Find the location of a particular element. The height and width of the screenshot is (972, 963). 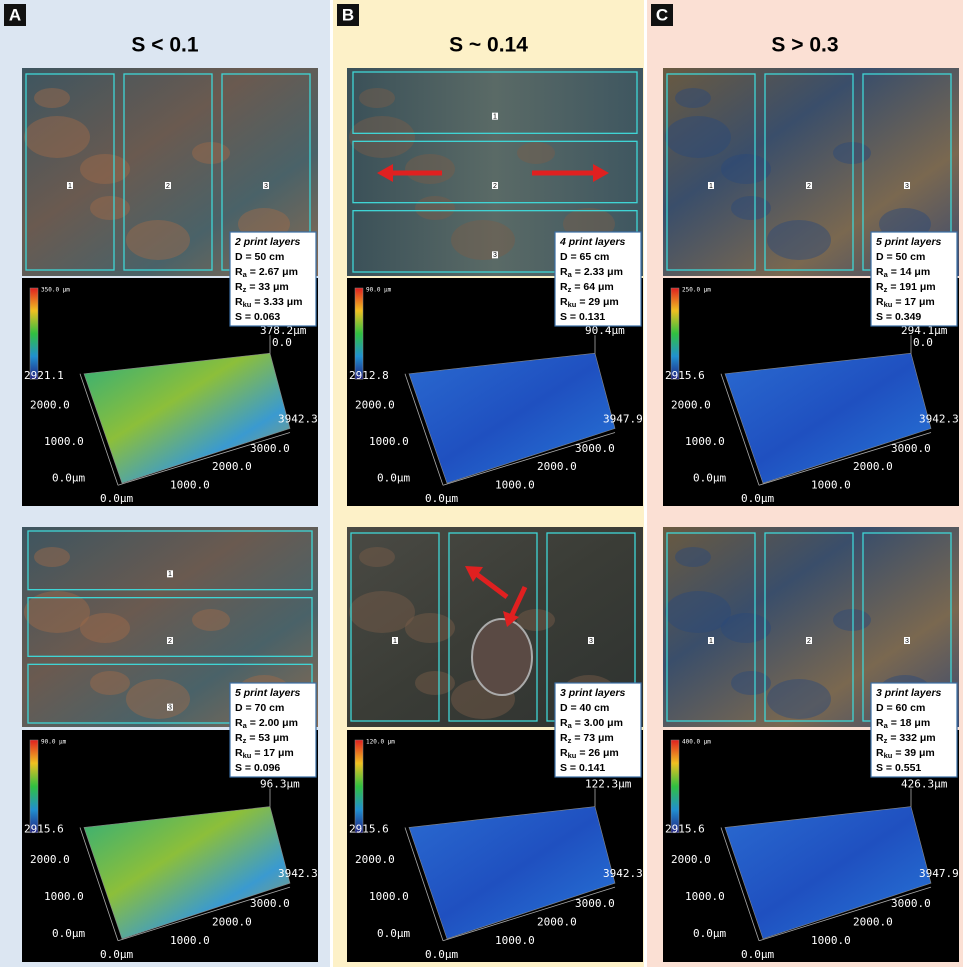

roughness-rku: Rku = 17 μm is located at coordinates (264, 753).